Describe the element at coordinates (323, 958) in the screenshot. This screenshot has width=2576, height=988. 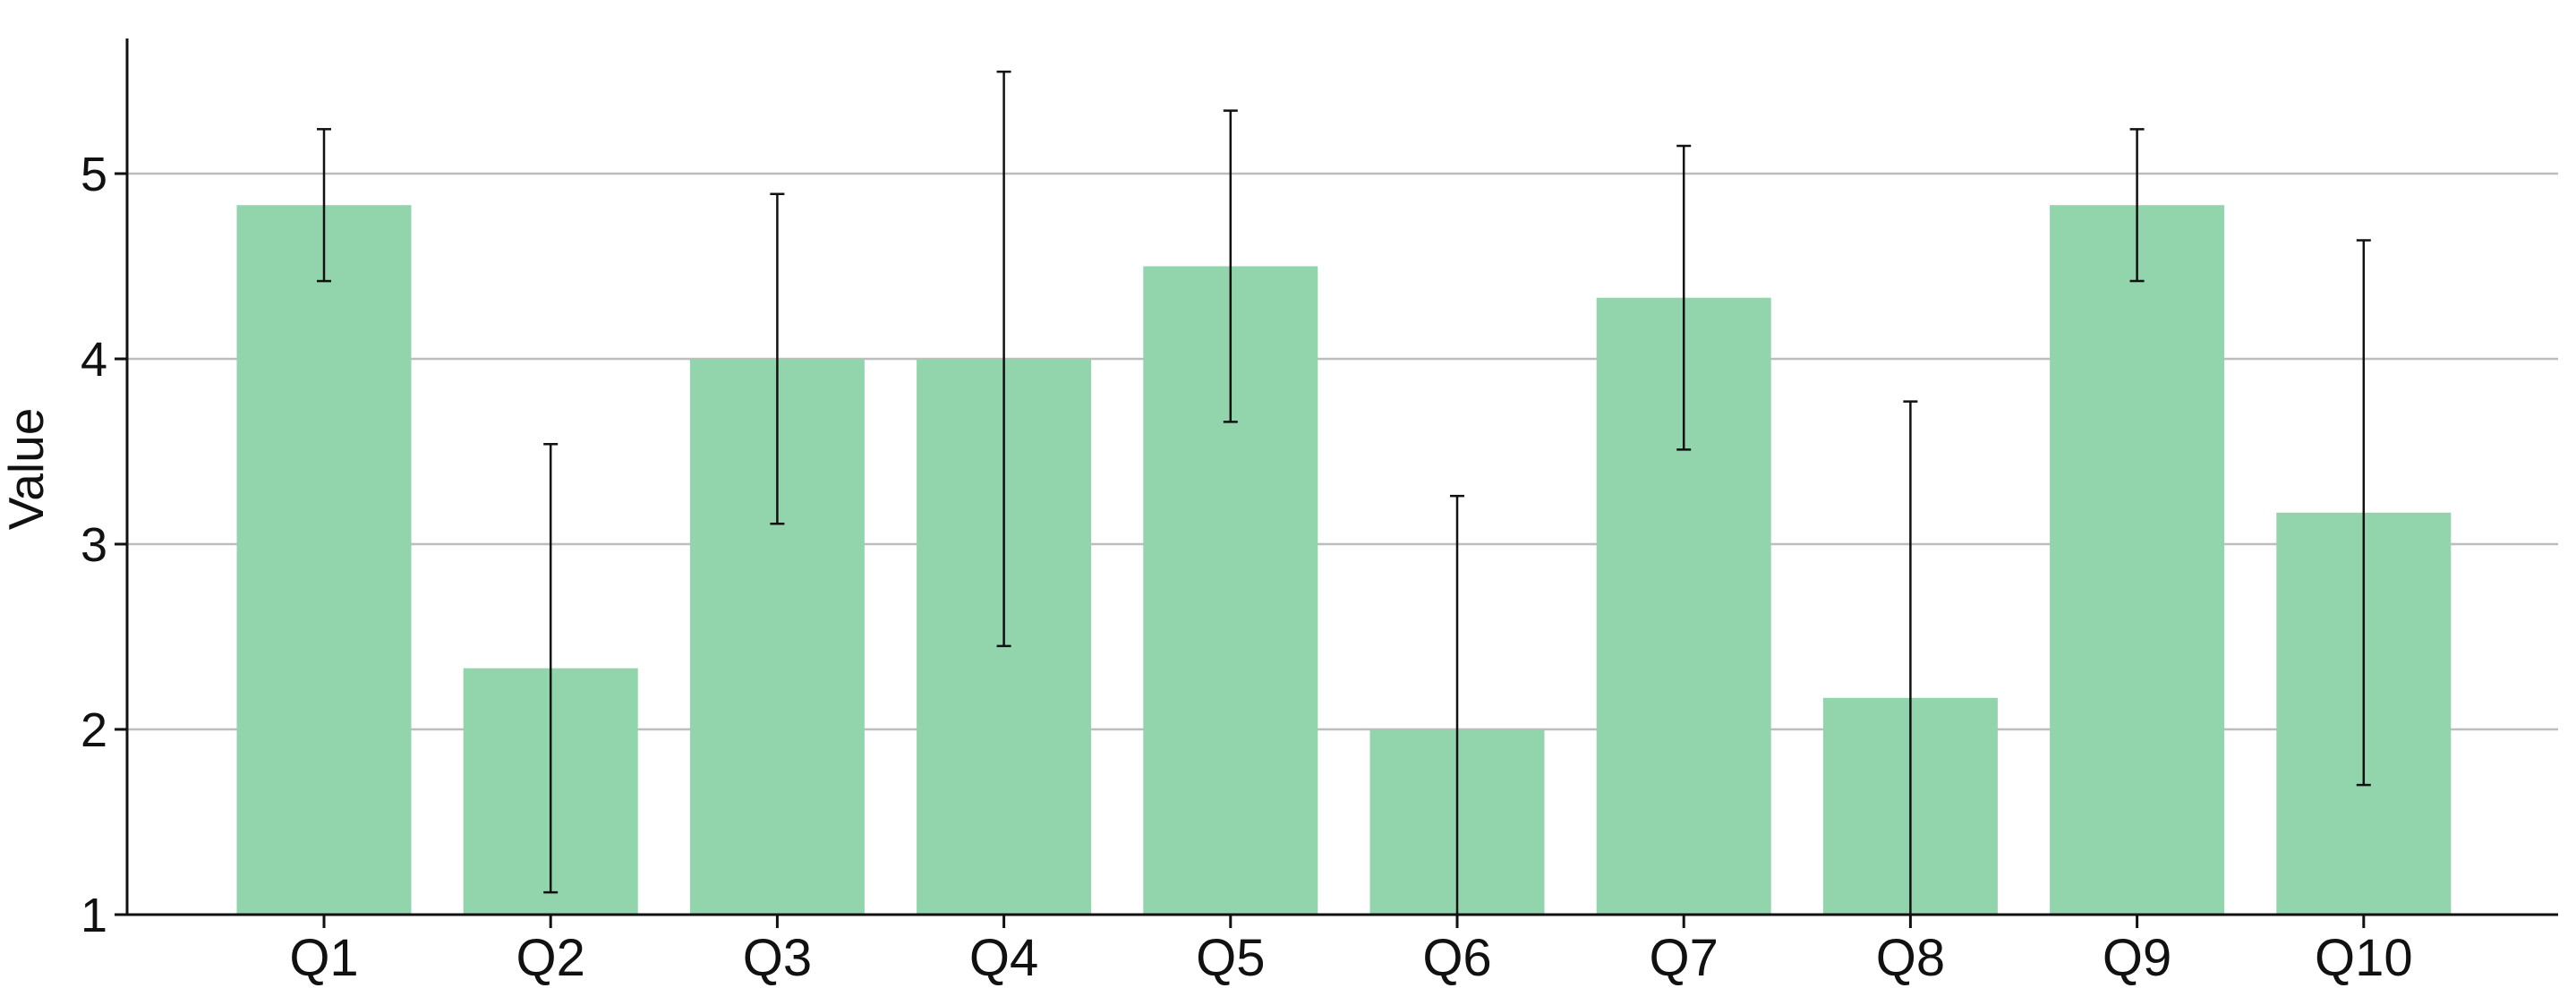
I see `x-tick-label-q1: Q1` at that location.